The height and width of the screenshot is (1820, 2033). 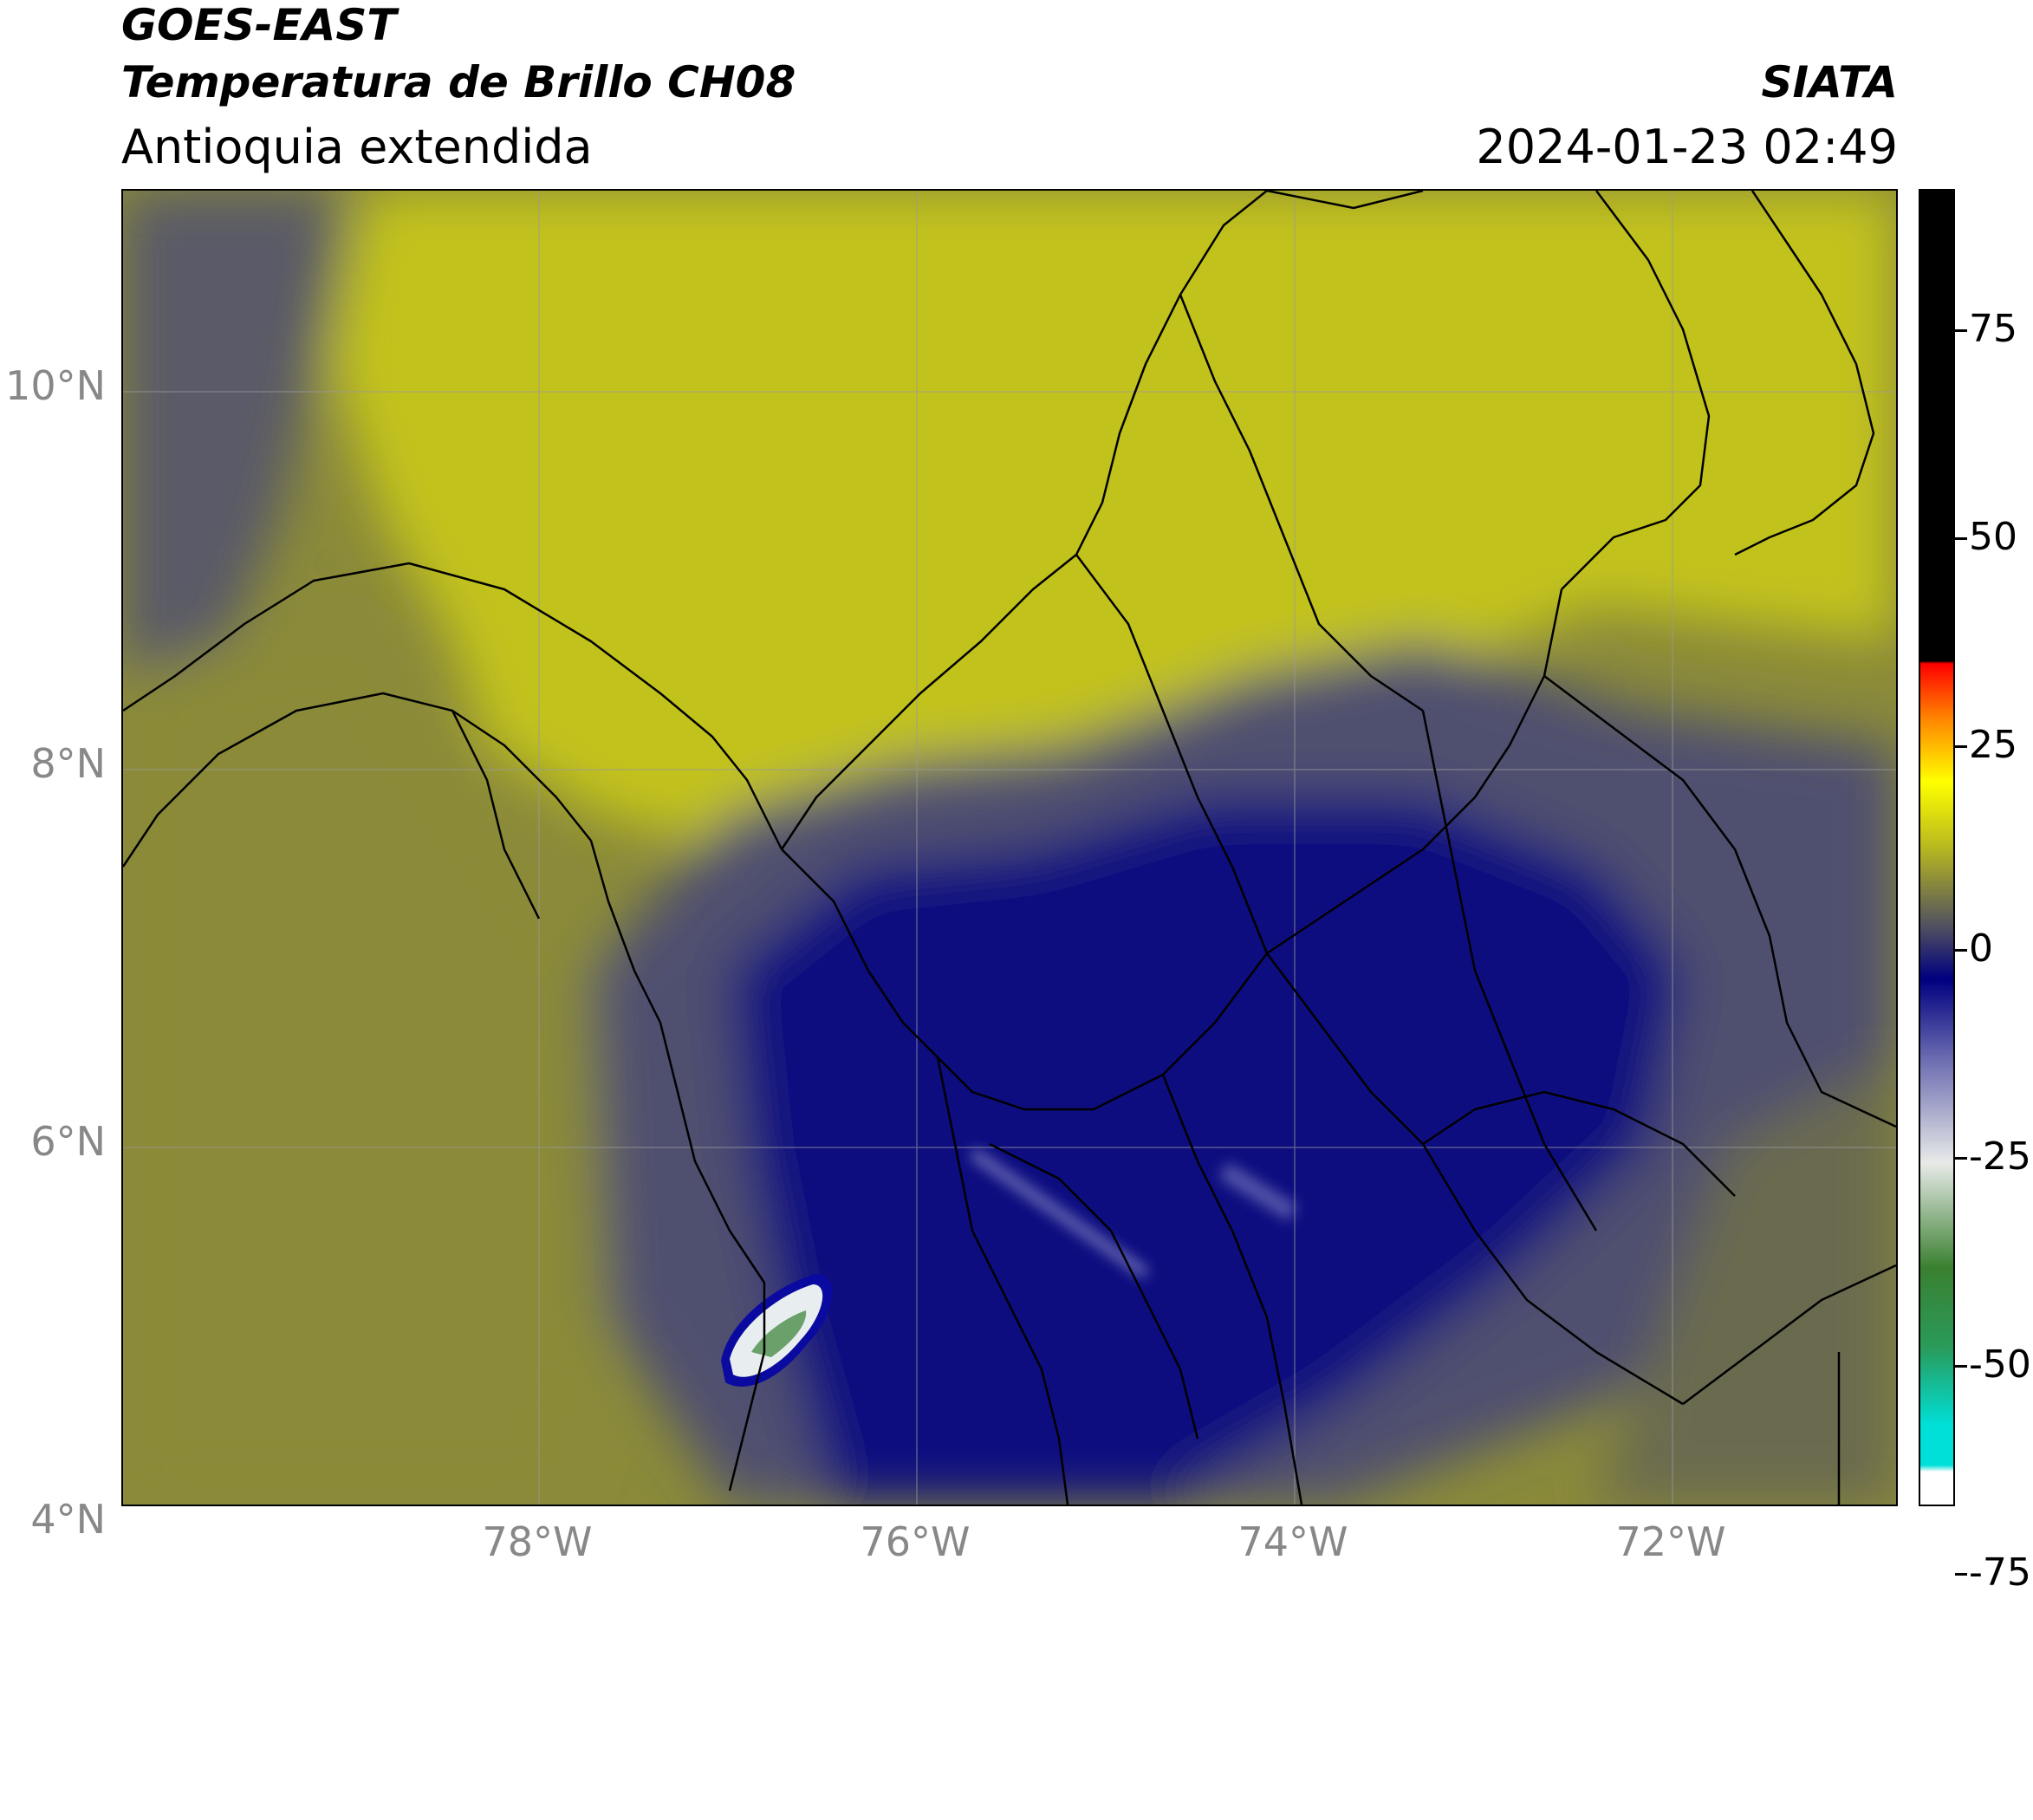 What do you see at coordinates (1670, 1541) in the screenshot?
I see `lon-label-72w: 72°W` at bounding box center [1670, 1541].